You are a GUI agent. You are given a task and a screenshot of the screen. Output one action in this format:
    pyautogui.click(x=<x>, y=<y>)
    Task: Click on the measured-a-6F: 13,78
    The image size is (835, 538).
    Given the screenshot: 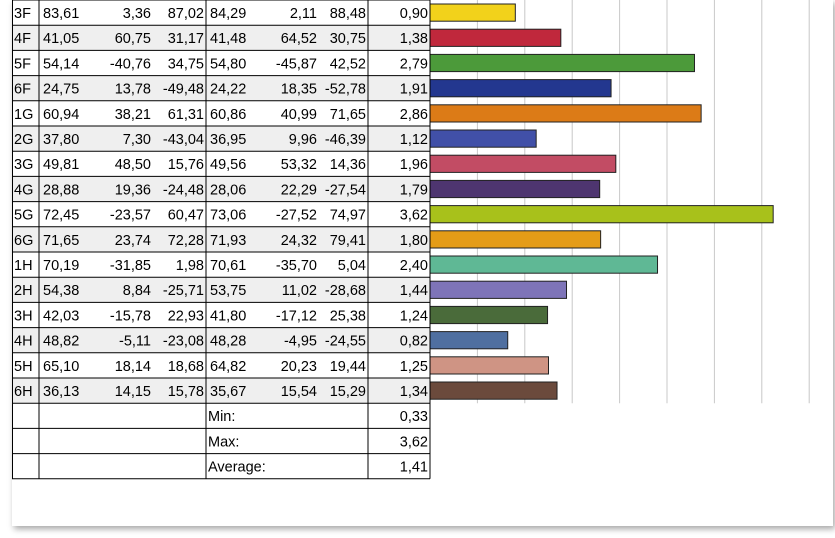 What is the action you would take?
    pyautogui.click(x=133, y=90)
    